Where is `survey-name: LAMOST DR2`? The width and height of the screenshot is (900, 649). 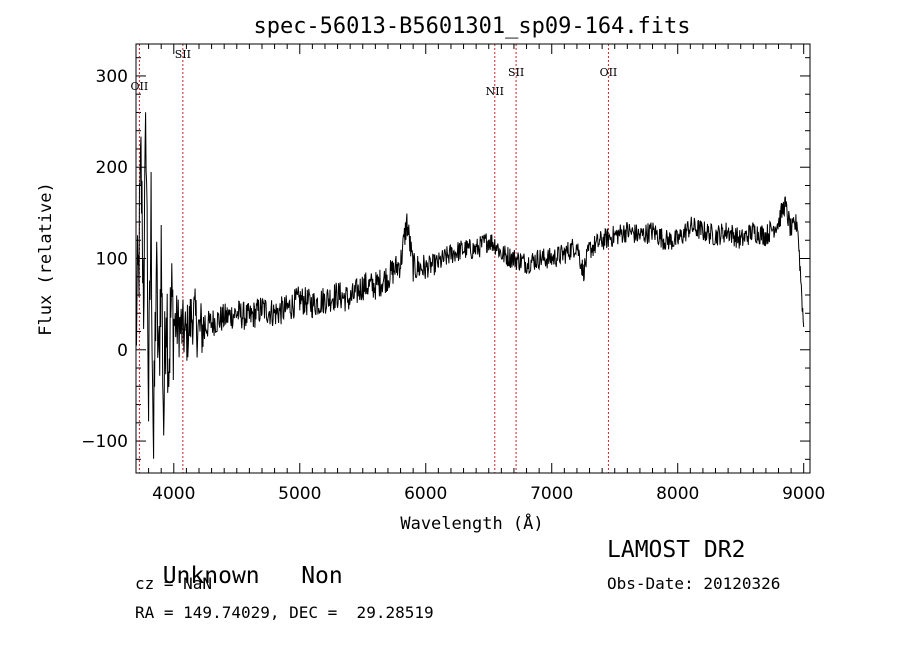
survey-name: LAMOST DR2 is located at coordinates (676, 550).